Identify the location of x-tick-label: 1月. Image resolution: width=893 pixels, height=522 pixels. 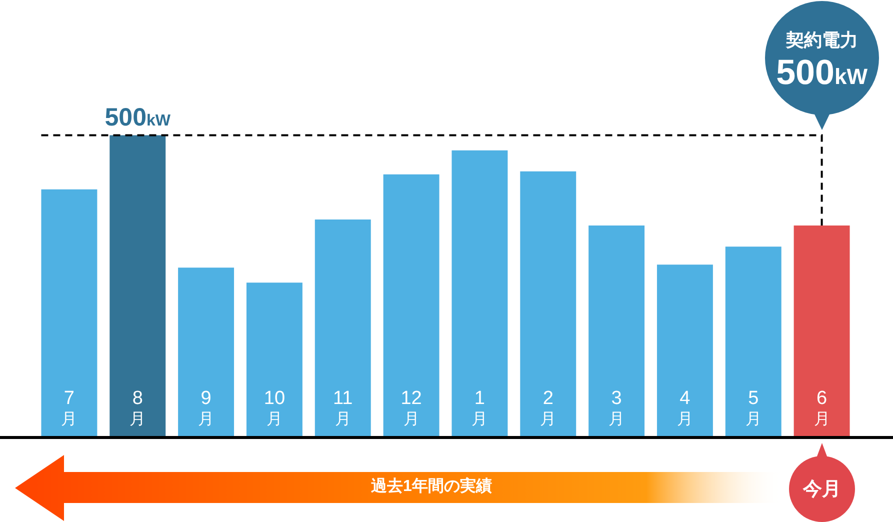
(480, 408).